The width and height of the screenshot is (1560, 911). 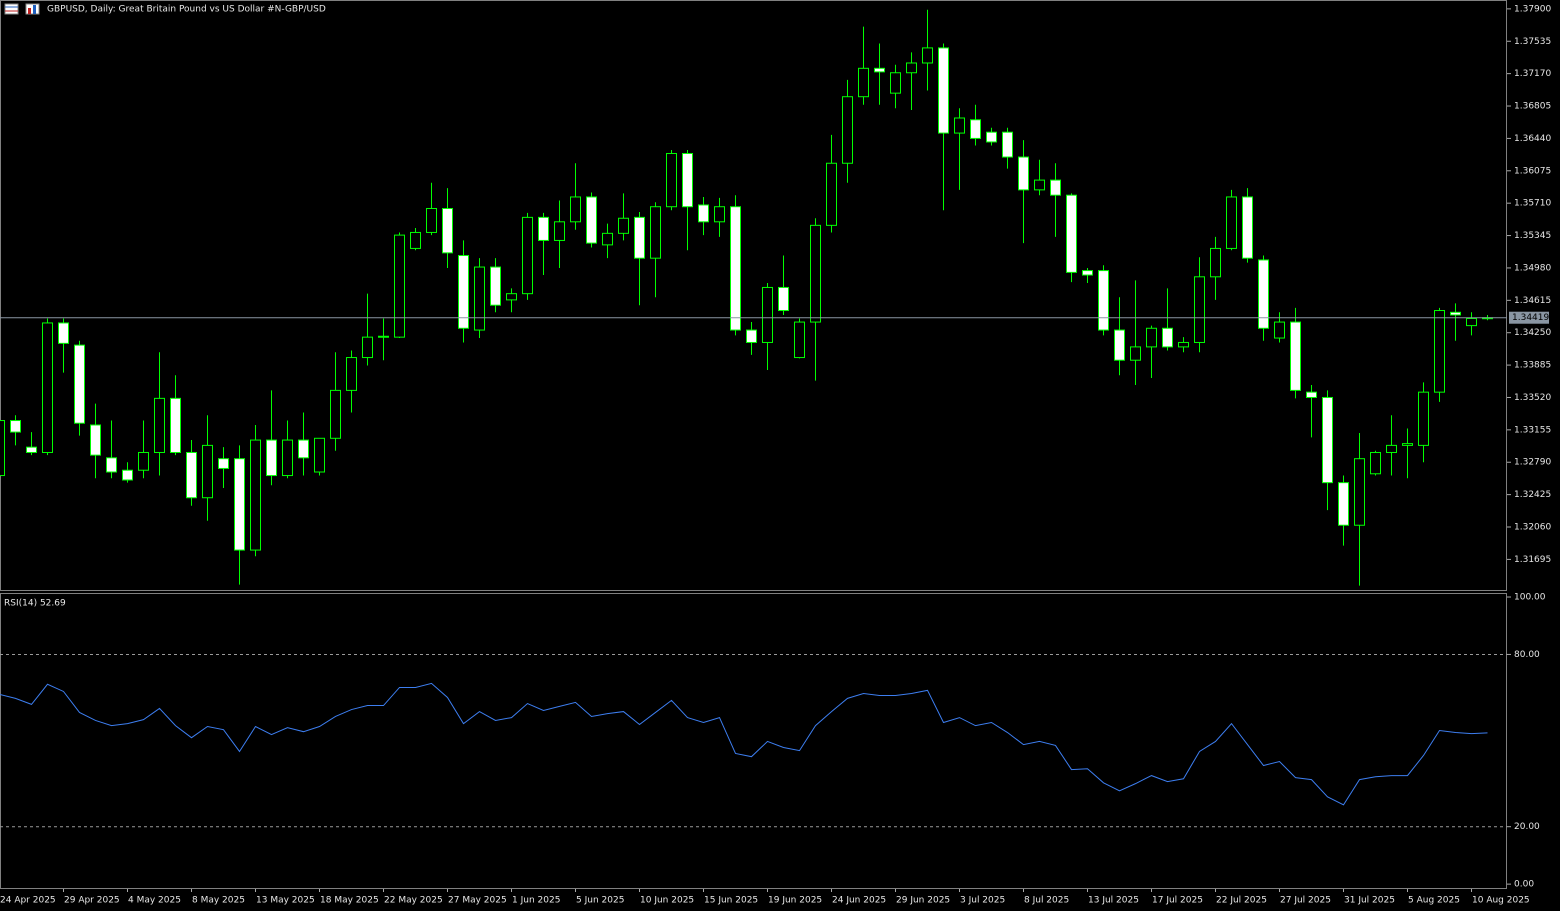 I want to click on x-tick-label: 22 Jul 2025, so click(x=1241, y=901).